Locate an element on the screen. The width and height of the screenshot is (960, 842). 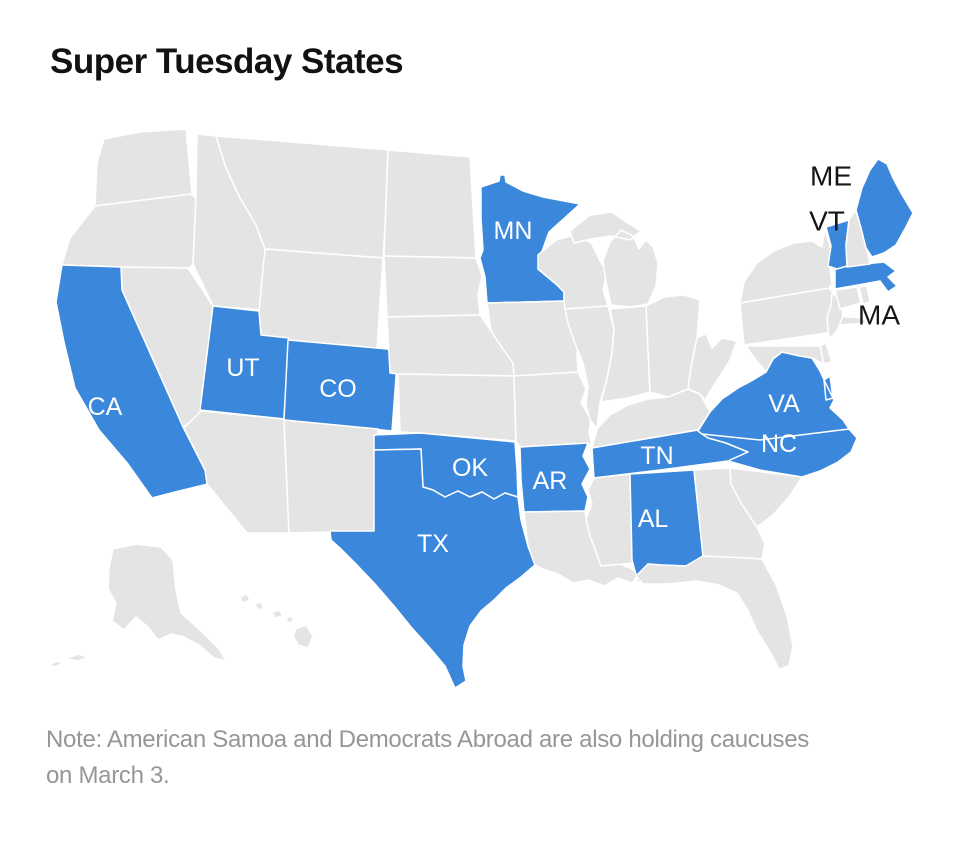
state-co is located at coordinates (341, 385).